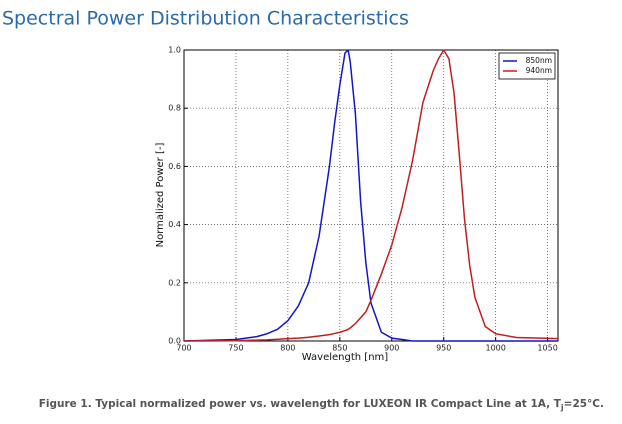 This screenshot has height=424, width=622. I want to click on x-tick-label: 800, so click(287, 348).